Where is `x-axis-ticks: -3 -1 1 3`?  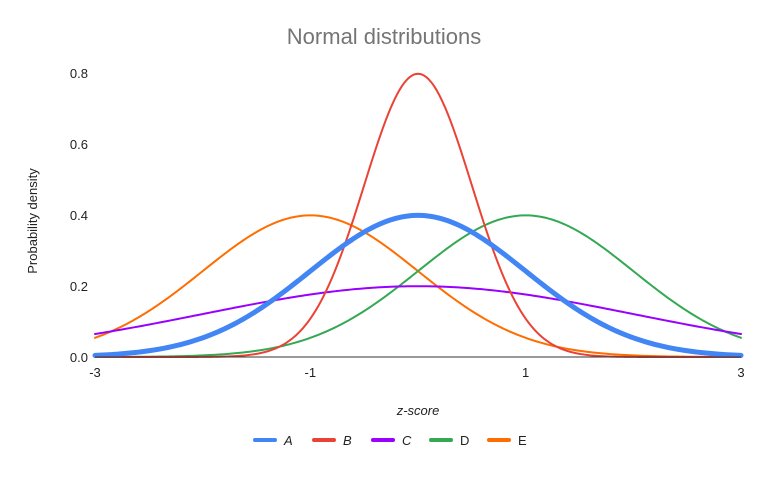 x-axis-ticks: -3 -1 1 3 is located at coordinates (416, 372).